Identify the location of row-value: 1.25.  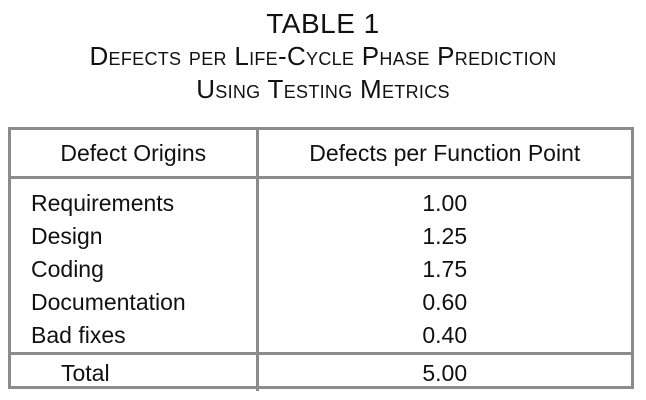
(445, 236).